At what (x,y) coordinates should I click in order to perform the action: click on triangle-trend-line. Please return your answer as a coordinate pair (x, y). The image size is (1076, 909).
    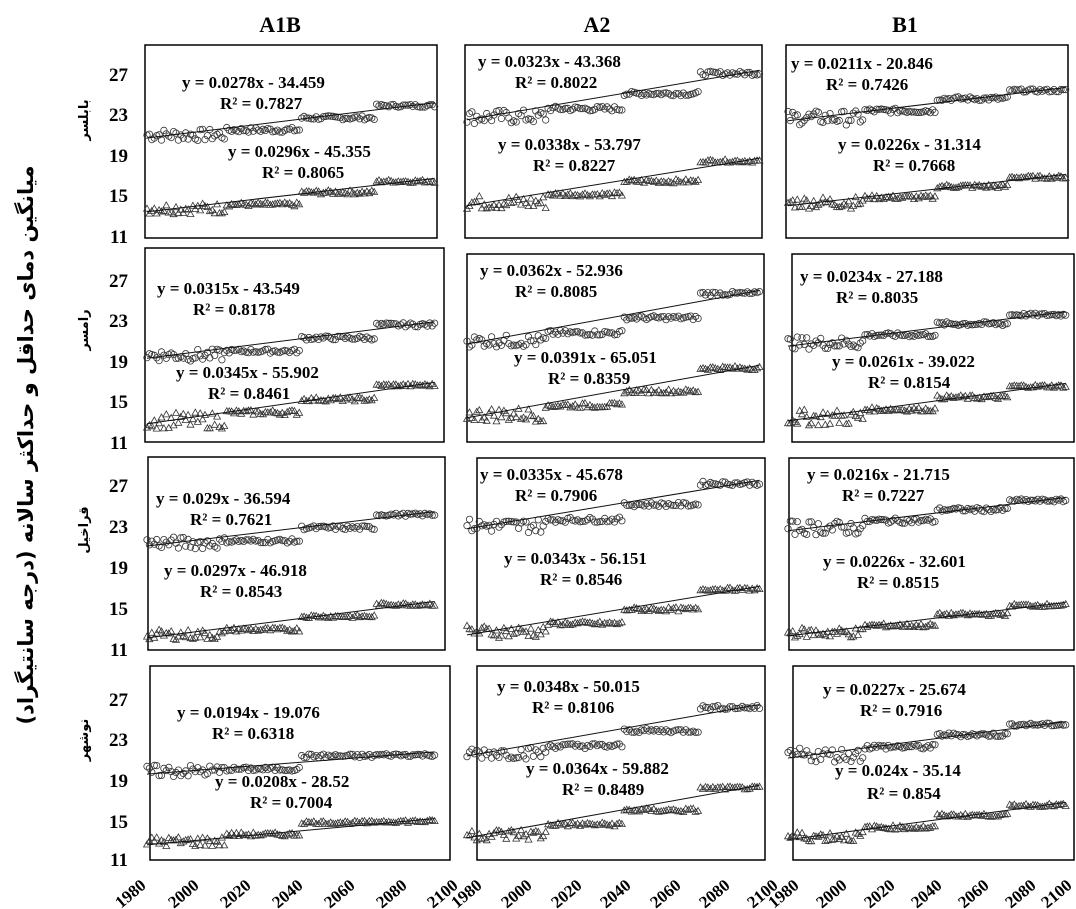
    Looking at the image, I should click on (290, 620).